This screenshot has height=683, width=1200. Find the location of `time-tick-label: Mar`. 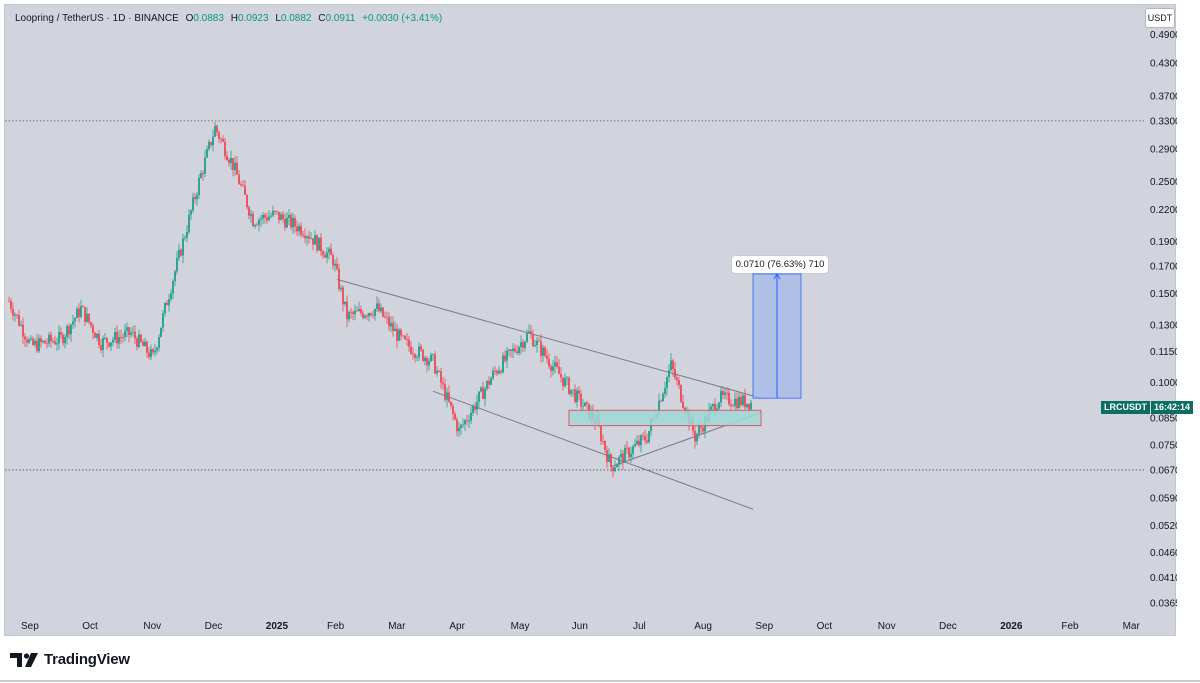

time-tick-label: Mar is located at coordinates (397, 626).